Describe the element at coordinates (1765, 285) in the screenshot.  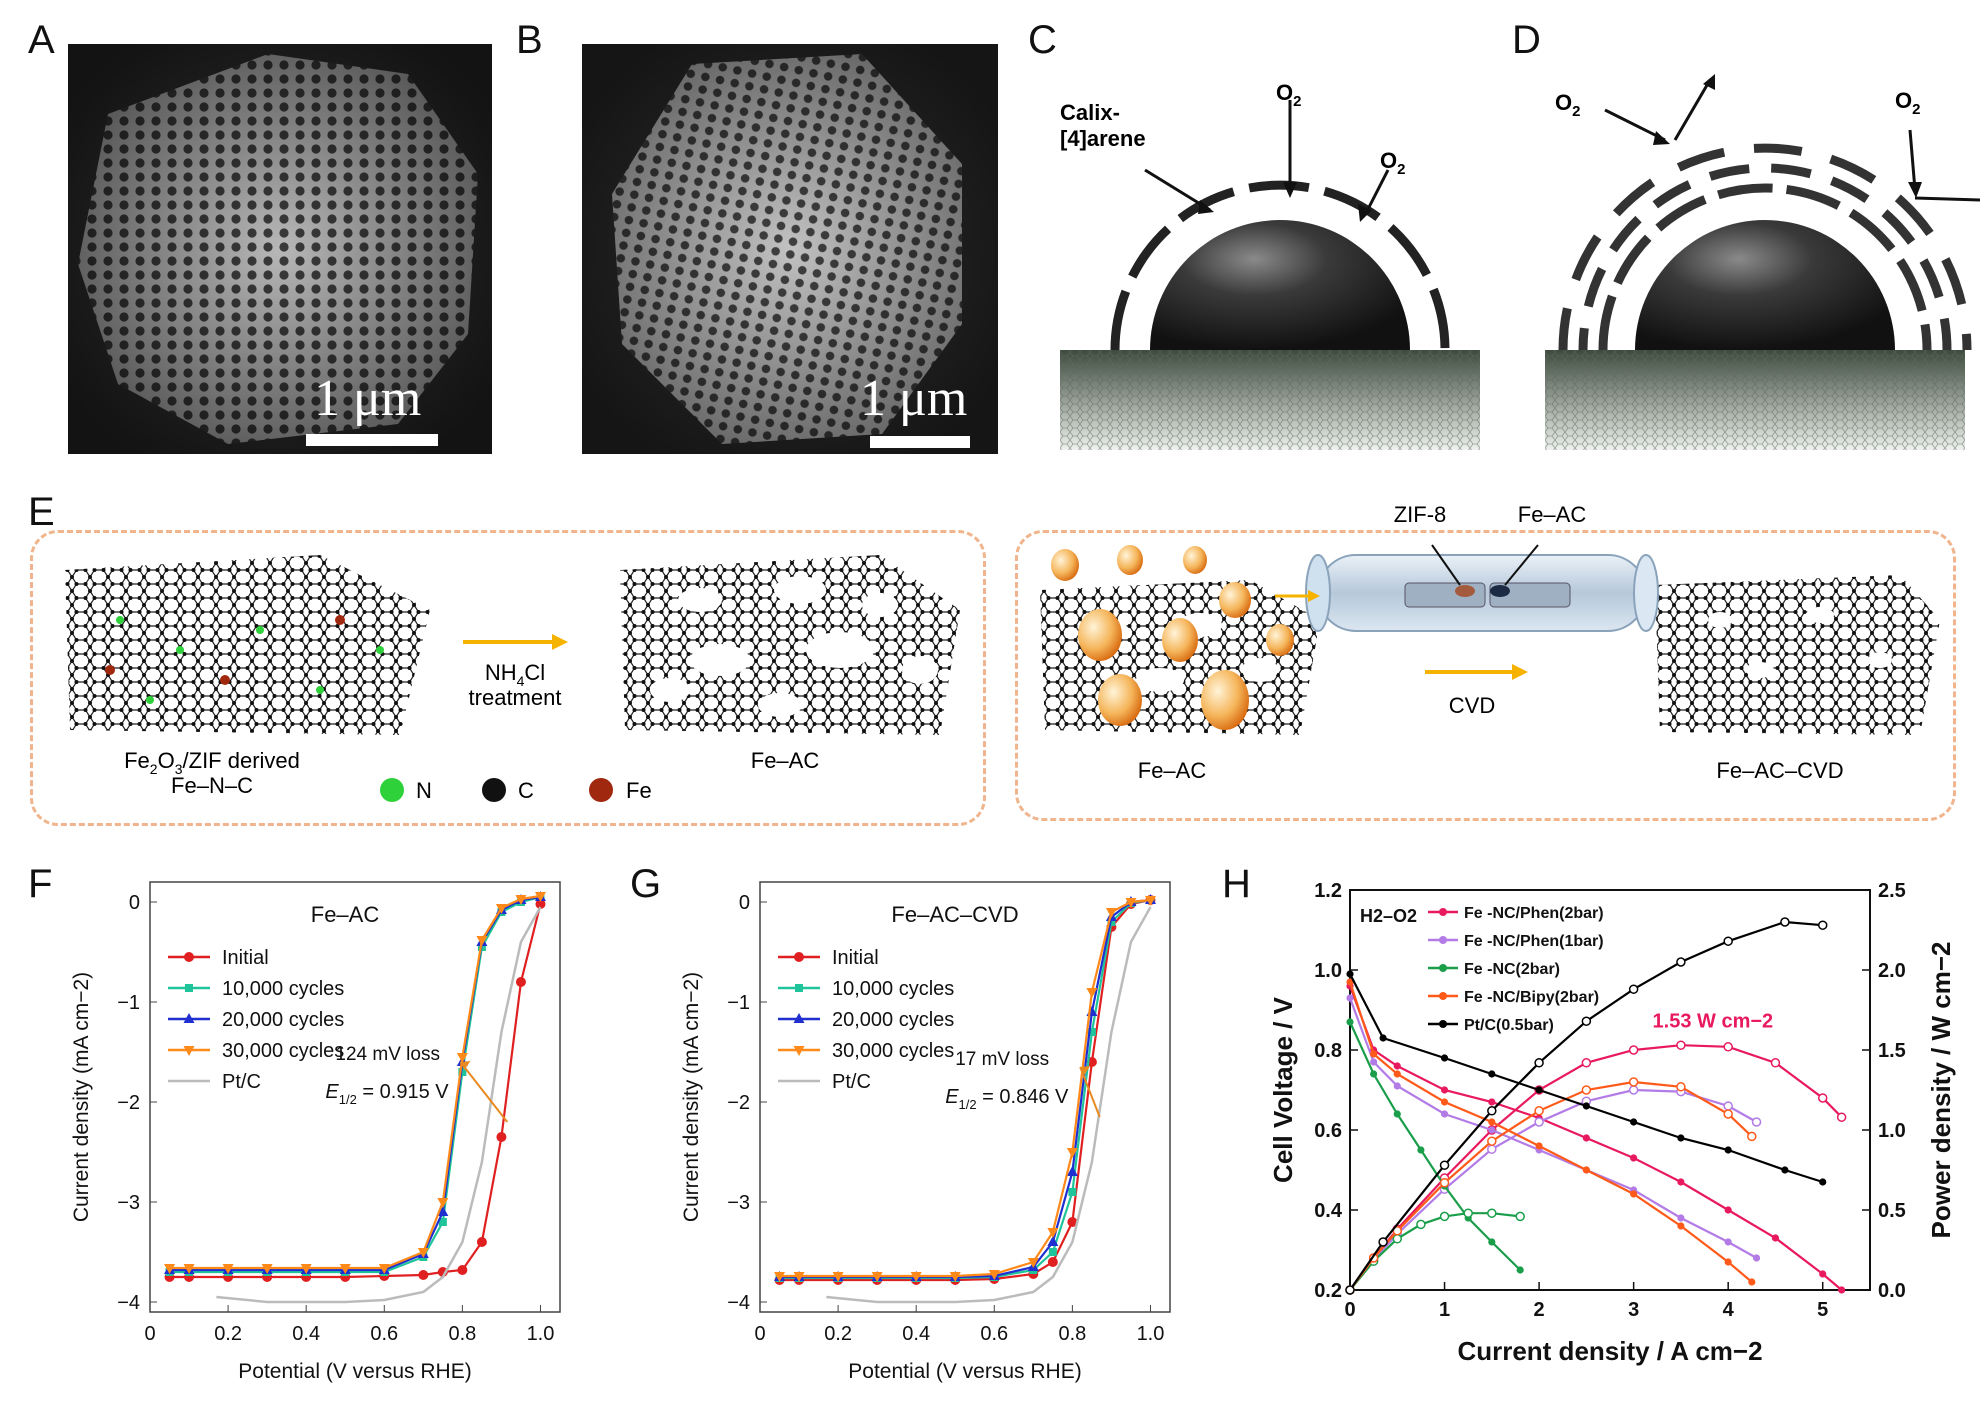
I see `particle-sphere-d` at that location.